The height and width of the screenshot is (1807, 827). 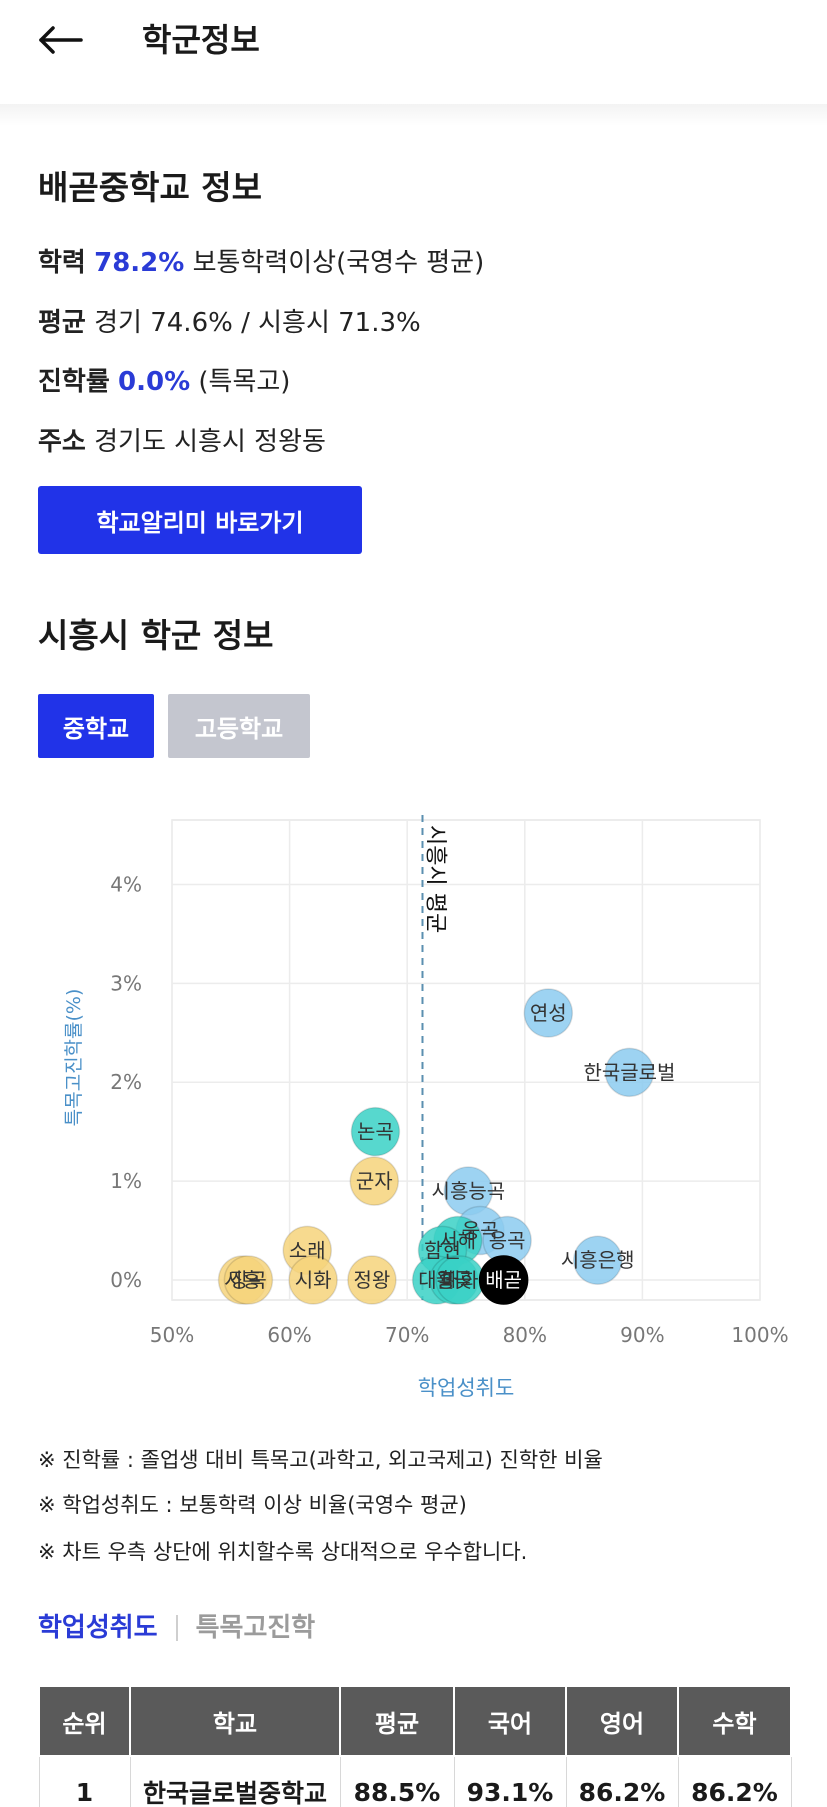 What do you see at coordinates (397, 1721) in the screenshot?
I see `column-header: 평균` at bounding box center [397, 1721].